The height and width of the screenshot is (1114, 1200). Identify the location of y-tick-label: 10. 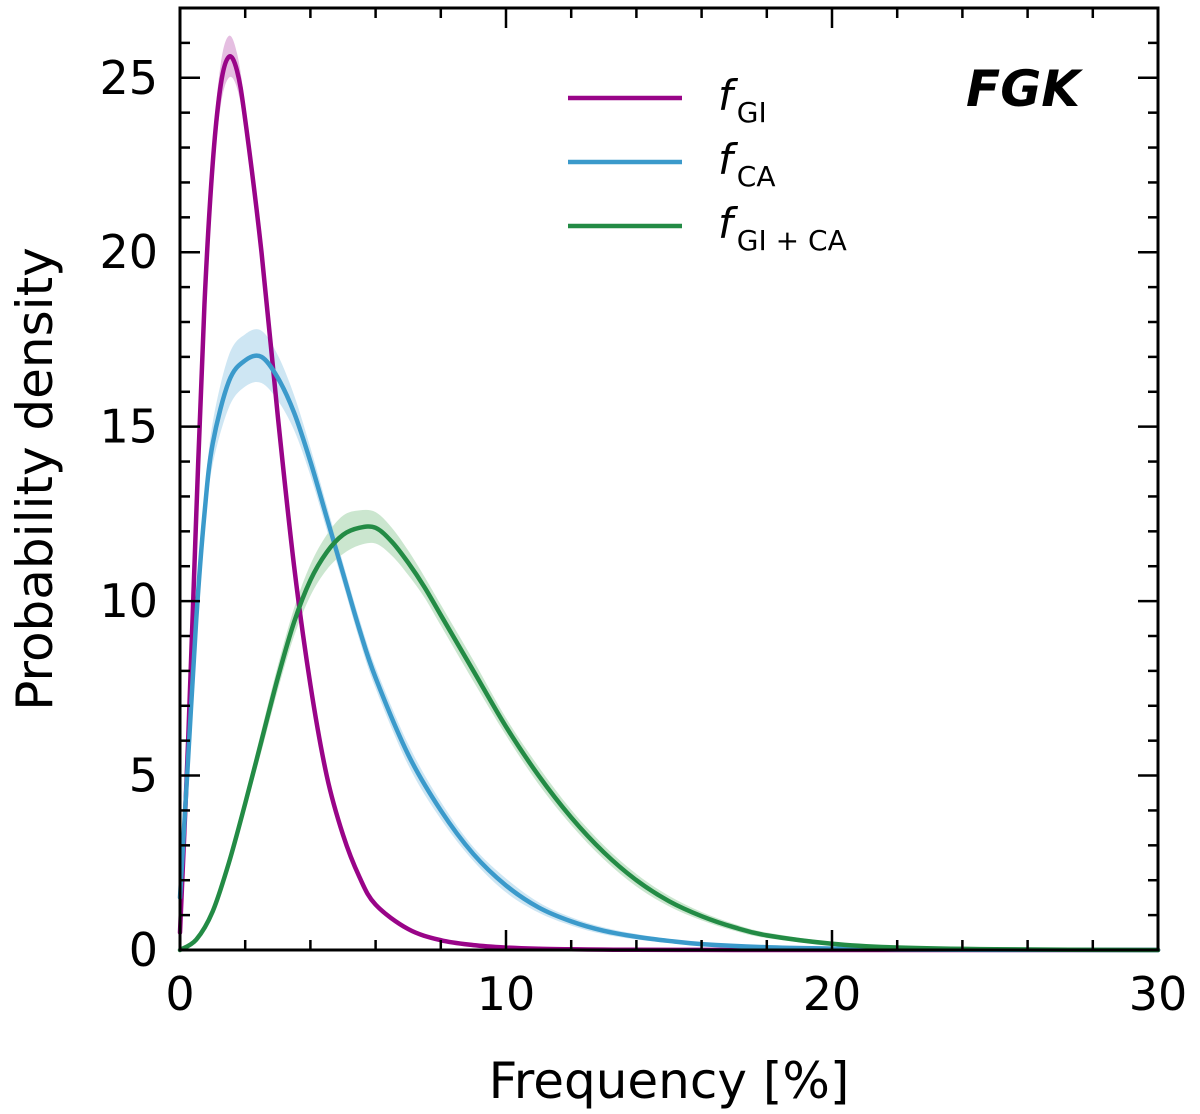
(128, 601).